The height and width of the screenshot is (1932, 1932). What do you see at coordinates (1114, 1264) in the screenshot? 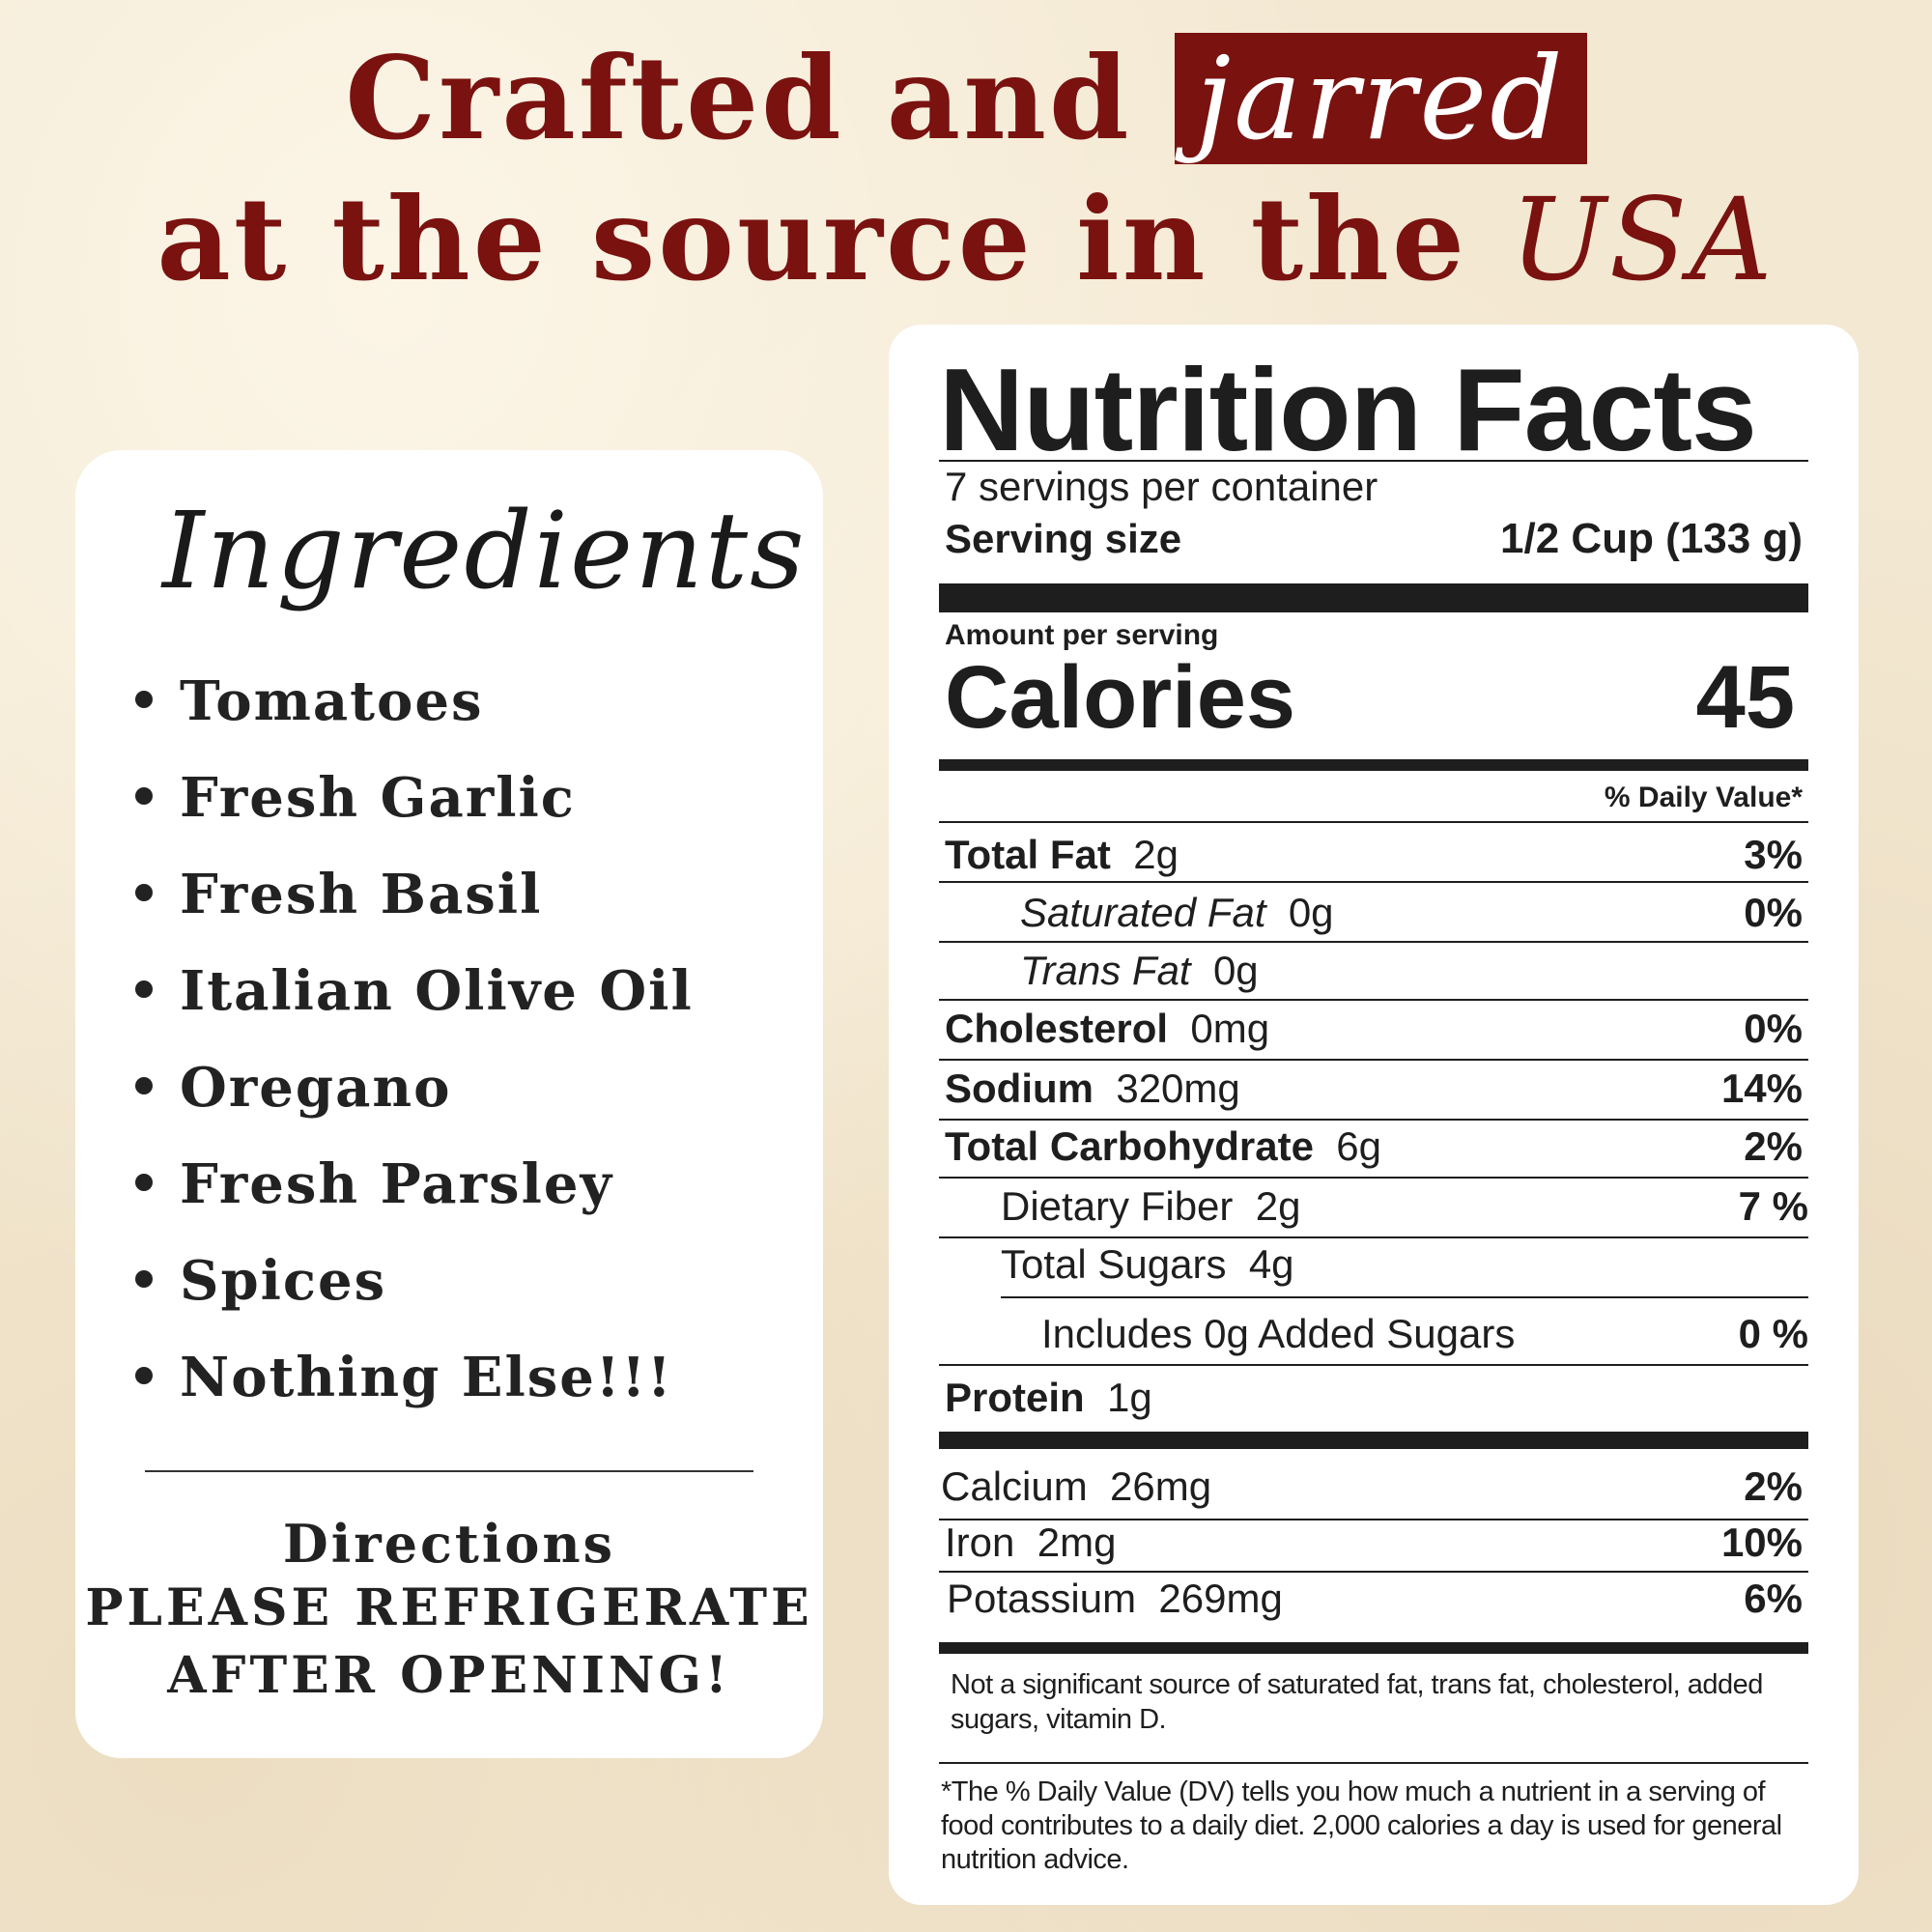
I see `nutrient-label: Total Sugars` at bounding box center [1114, 1264].